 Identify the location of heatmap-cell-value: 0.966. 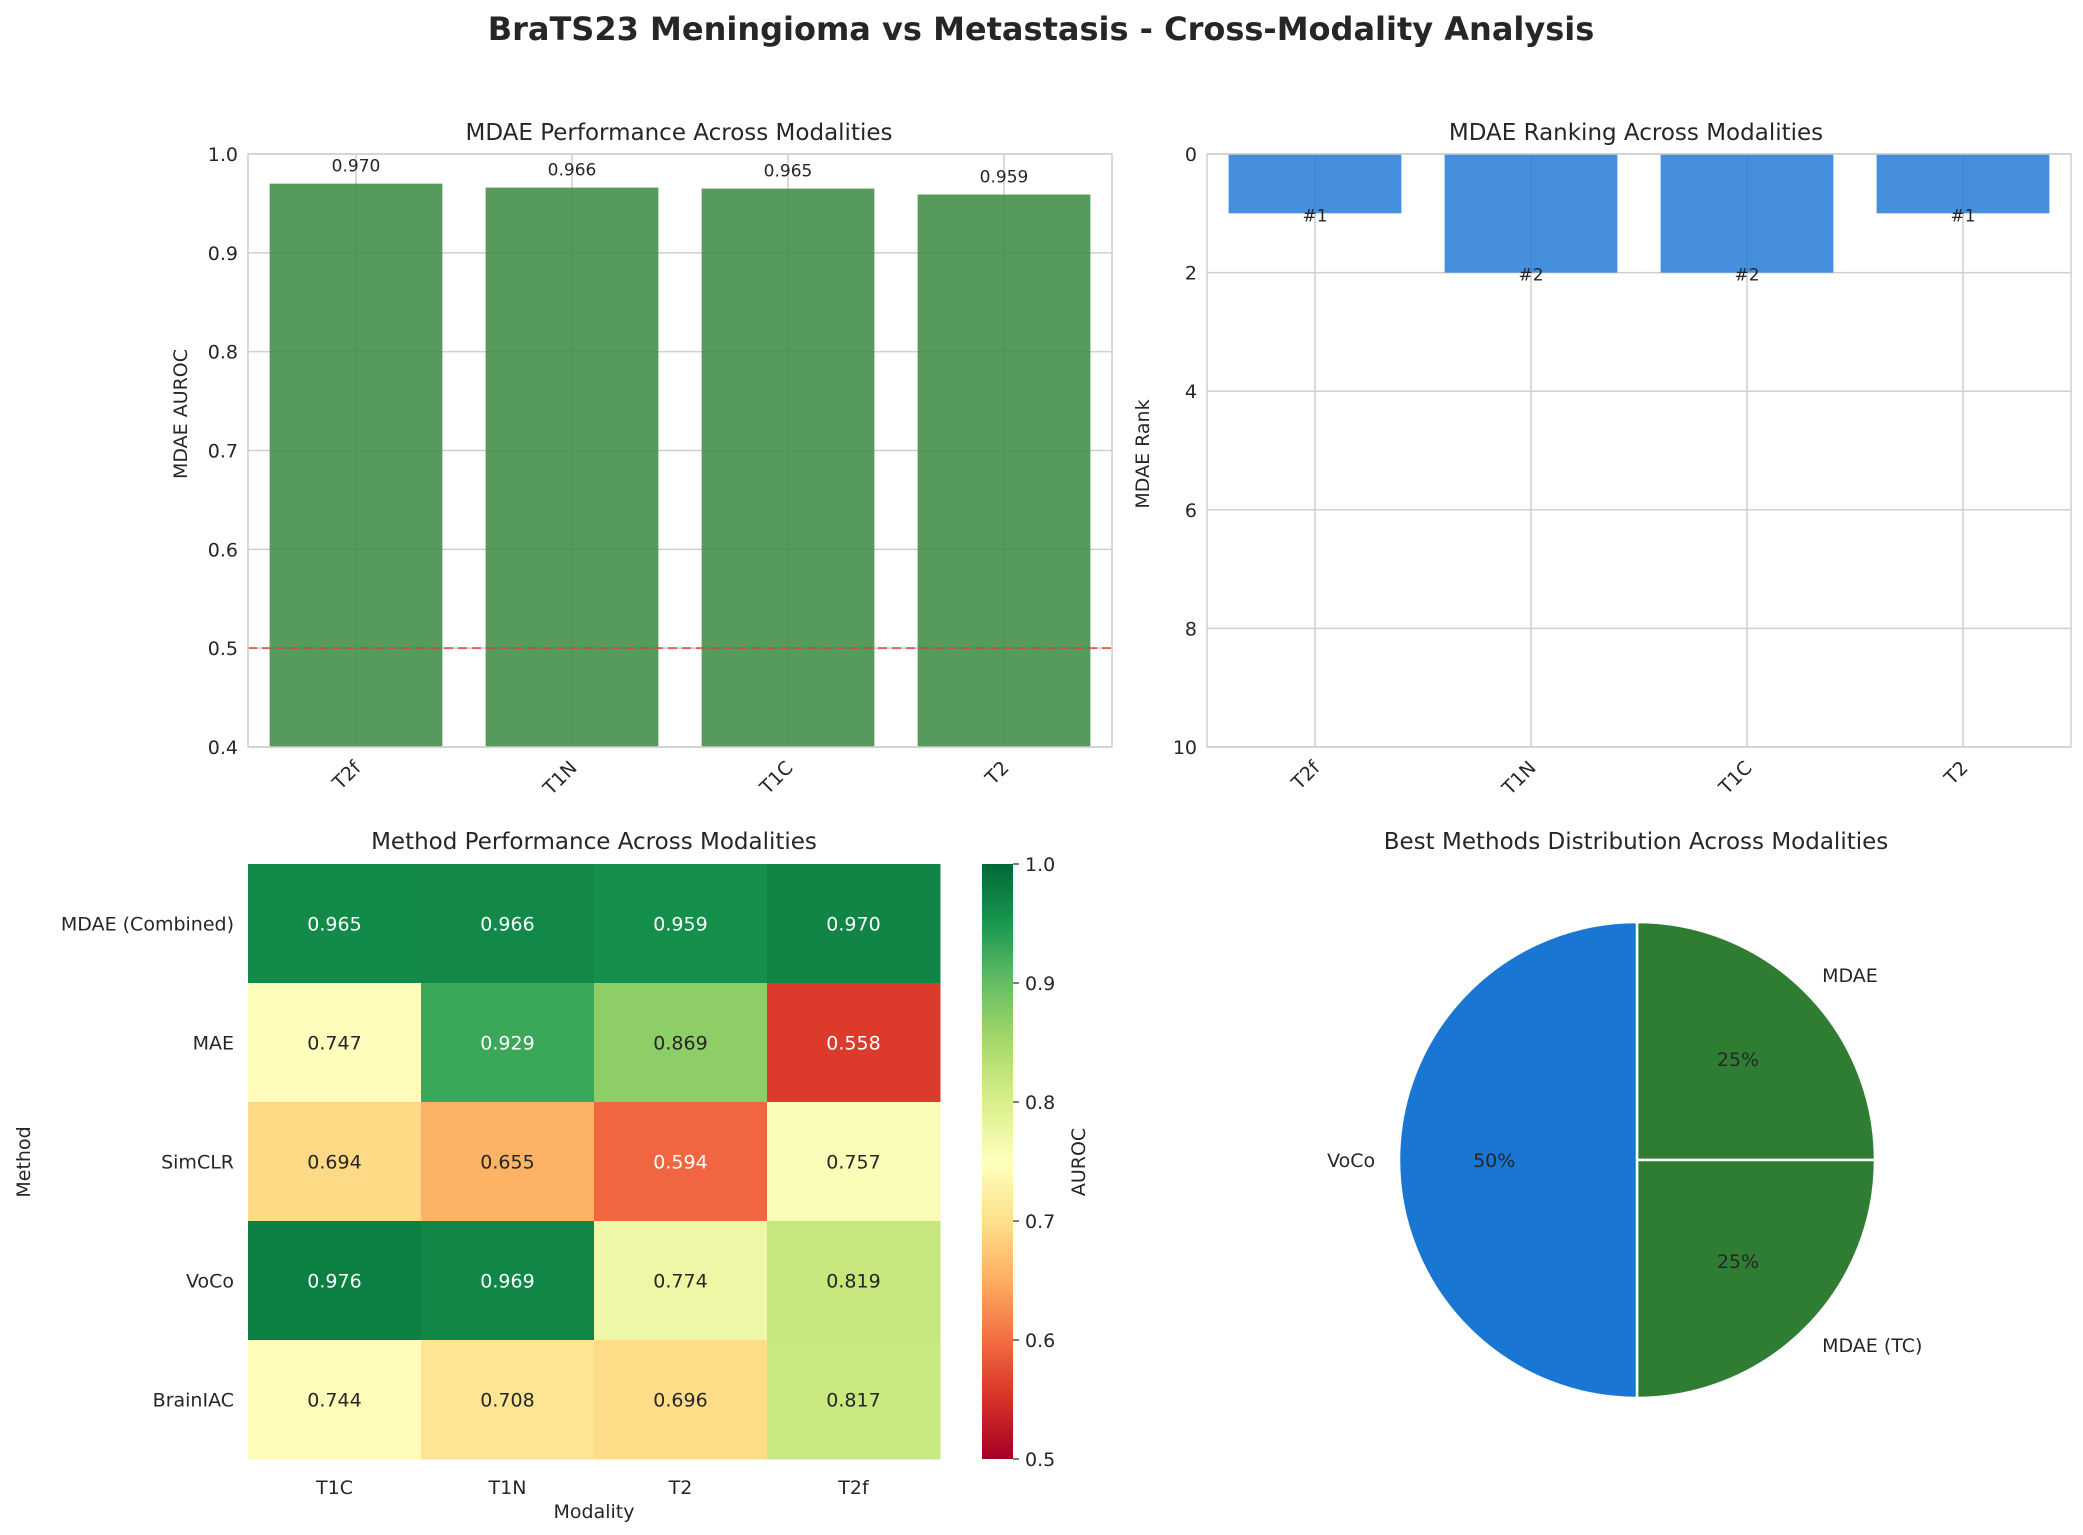
(507, 925).